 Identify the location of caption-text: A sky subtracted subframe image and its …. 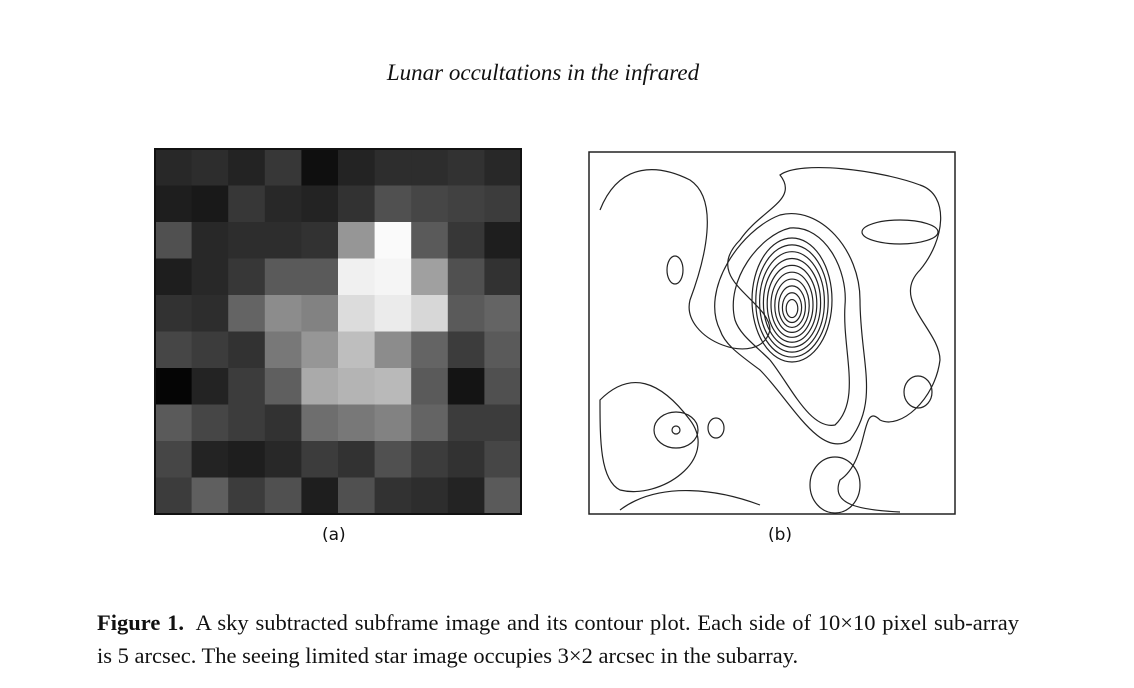
(558, 639).